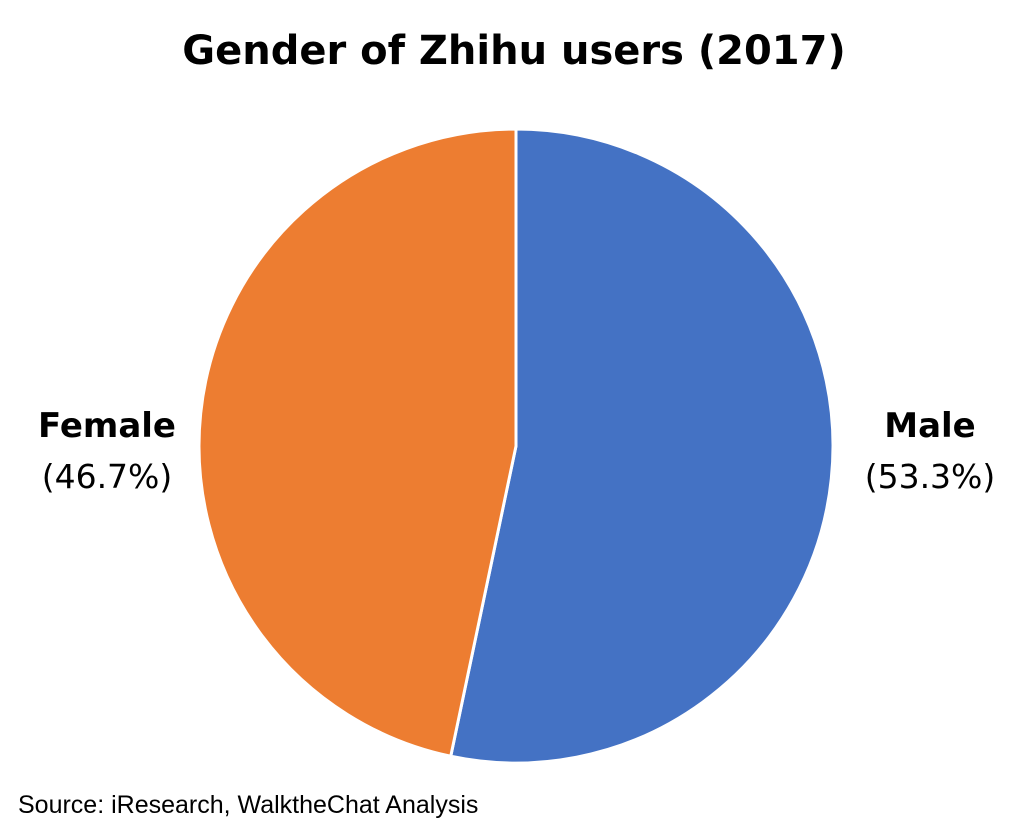 The width and height of the screenshot is (1027, 839). What do you see at coordinates (930, 476) in the screenshot?
I see `label-male-value: (53.3%)` at bounding box center [930, 476].